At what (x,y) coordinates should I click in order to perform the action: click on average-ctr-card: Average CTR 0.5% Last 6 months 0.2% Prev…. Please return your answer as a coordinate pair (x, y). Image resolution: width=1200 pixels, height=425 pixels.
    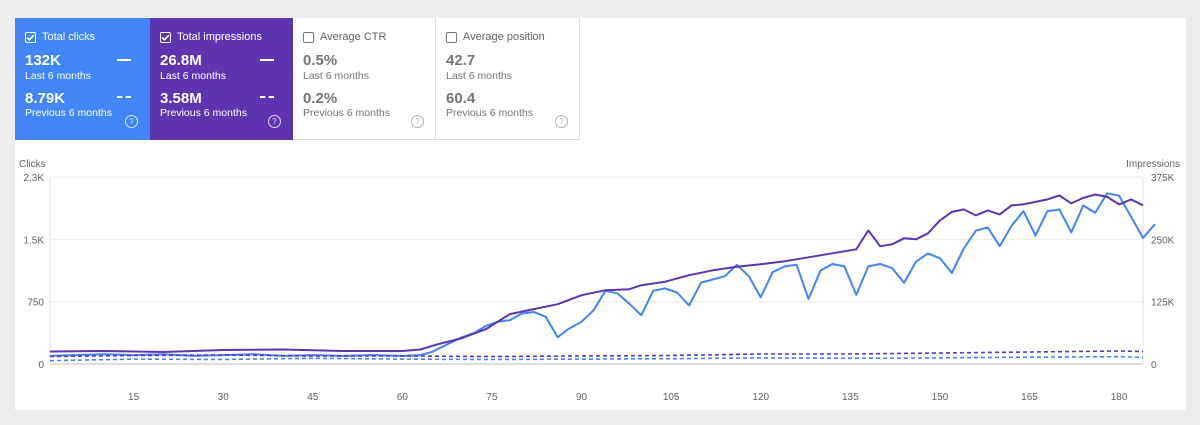
    Looking at the image, I should click on (364, 79).